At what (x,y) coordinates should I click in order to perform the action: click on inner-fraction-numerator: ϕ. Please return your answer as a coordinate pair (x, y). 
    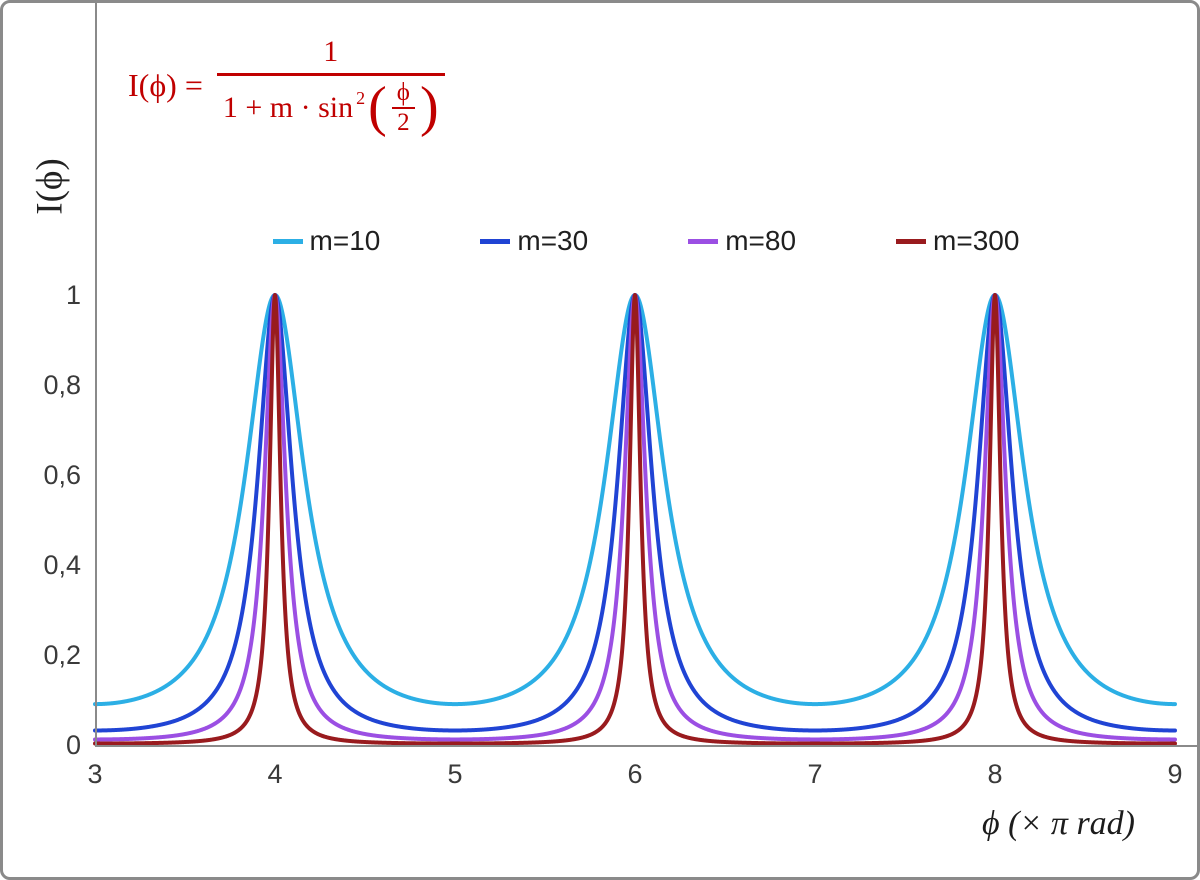
    Looking at the image, I should click on (403, 94).